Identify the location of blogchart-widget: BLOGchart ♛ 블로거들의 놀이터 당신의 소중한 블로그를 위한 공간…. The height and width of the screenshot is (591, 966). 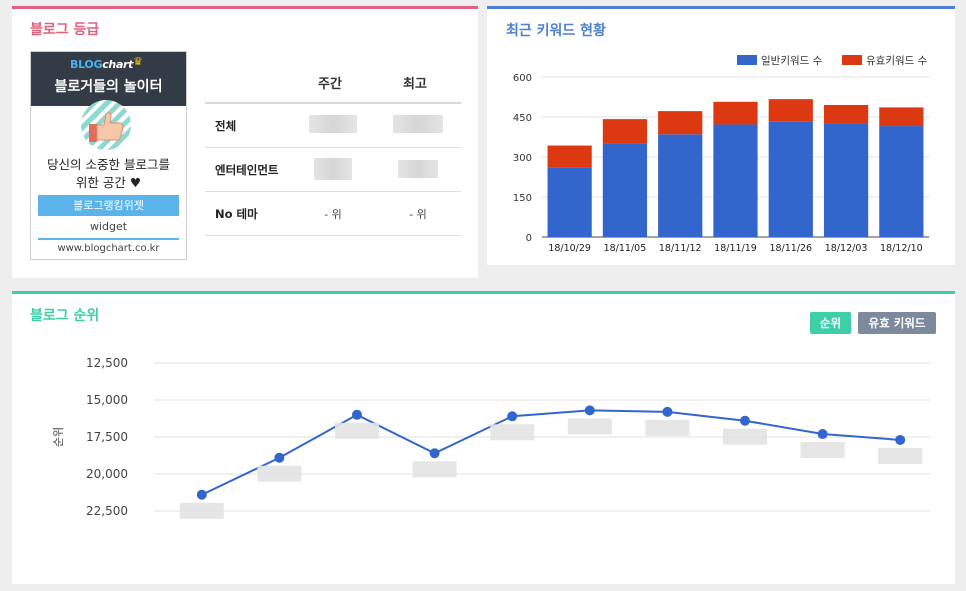
(108, 155).